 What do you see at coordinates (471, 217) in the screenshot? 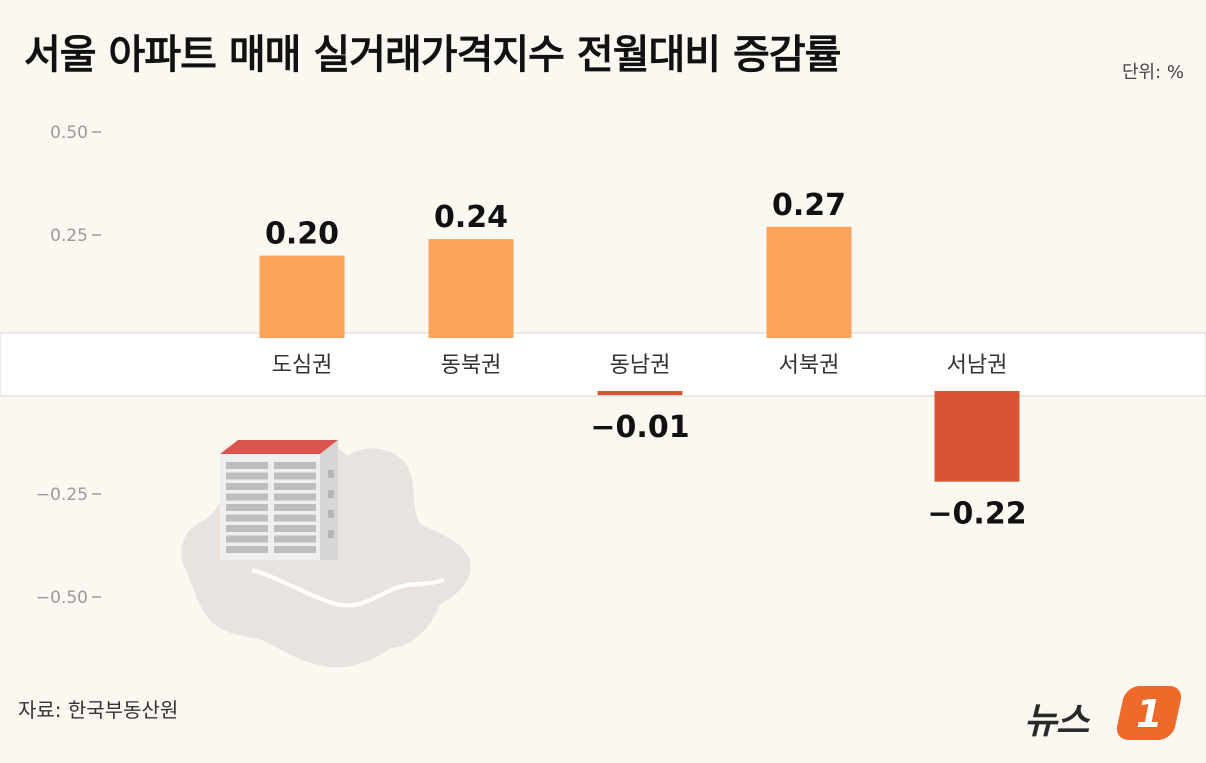
I see `bar-value-label: 0.24` at bounding box center [471, 217].